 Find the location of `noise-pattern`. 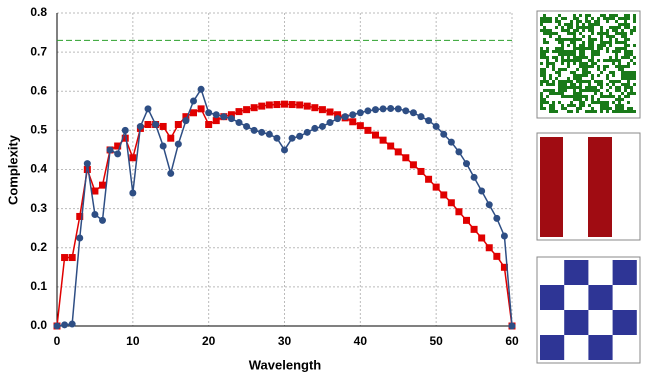

noise-pattern is located at coordinates (588, 63).